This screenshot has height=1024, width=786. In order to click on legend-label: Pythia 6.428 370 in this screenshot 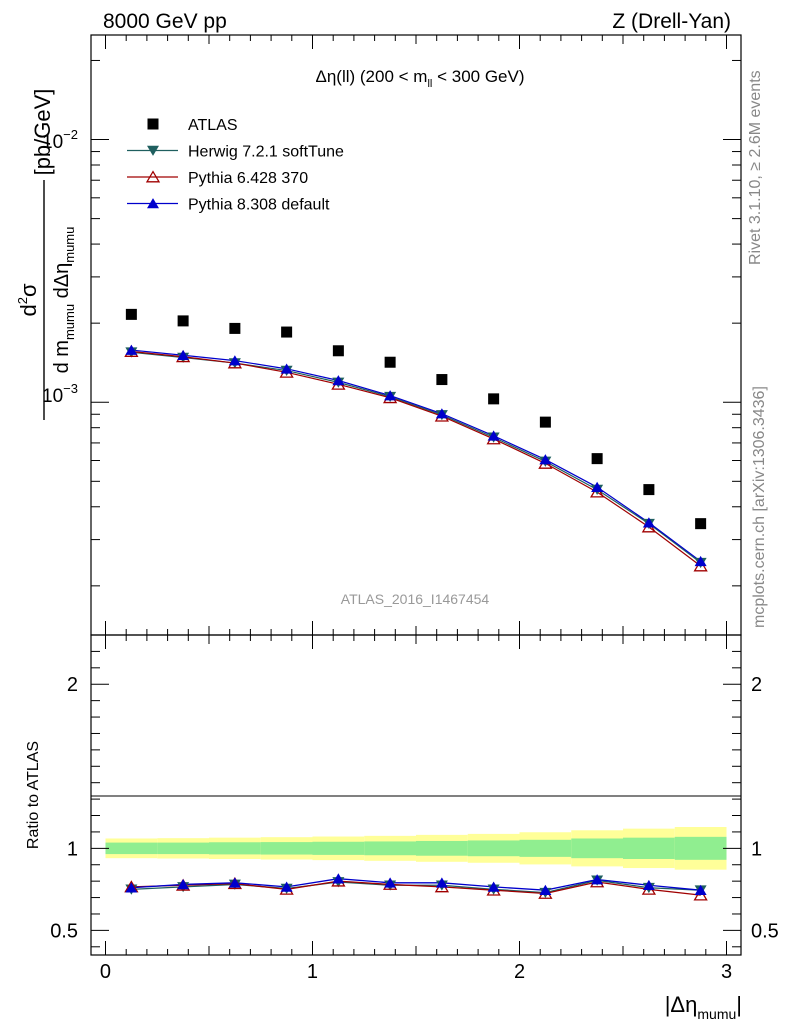, I will do `click(248, 178)`.